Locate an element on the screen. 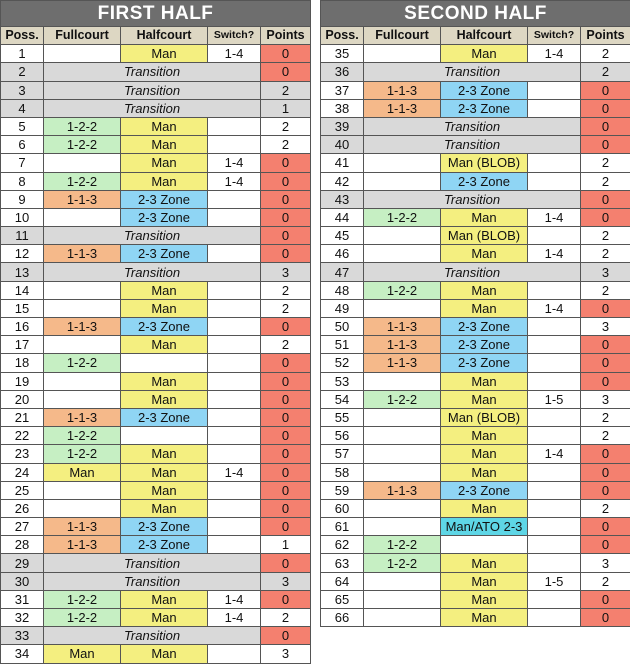 The height and width of the screenshot is (665, 630). table-row: 35 Man 1-4 2 is located at coordinates (475, 54).